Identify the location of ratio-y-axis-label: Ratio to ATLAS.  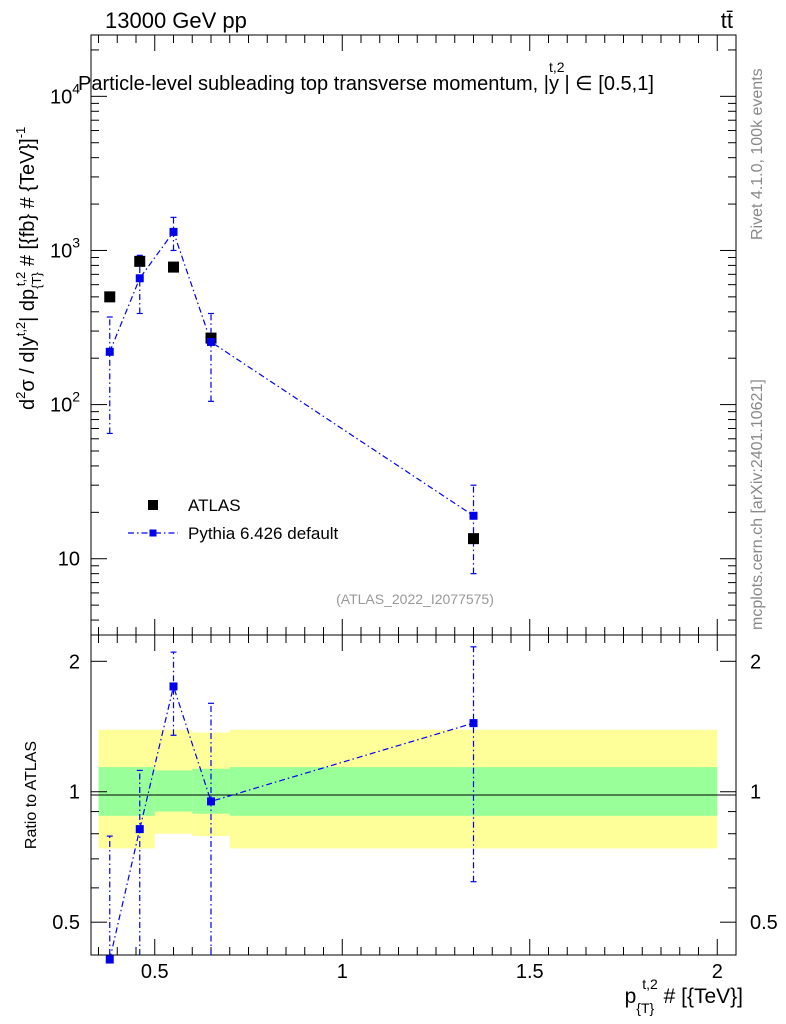
(31, 795).